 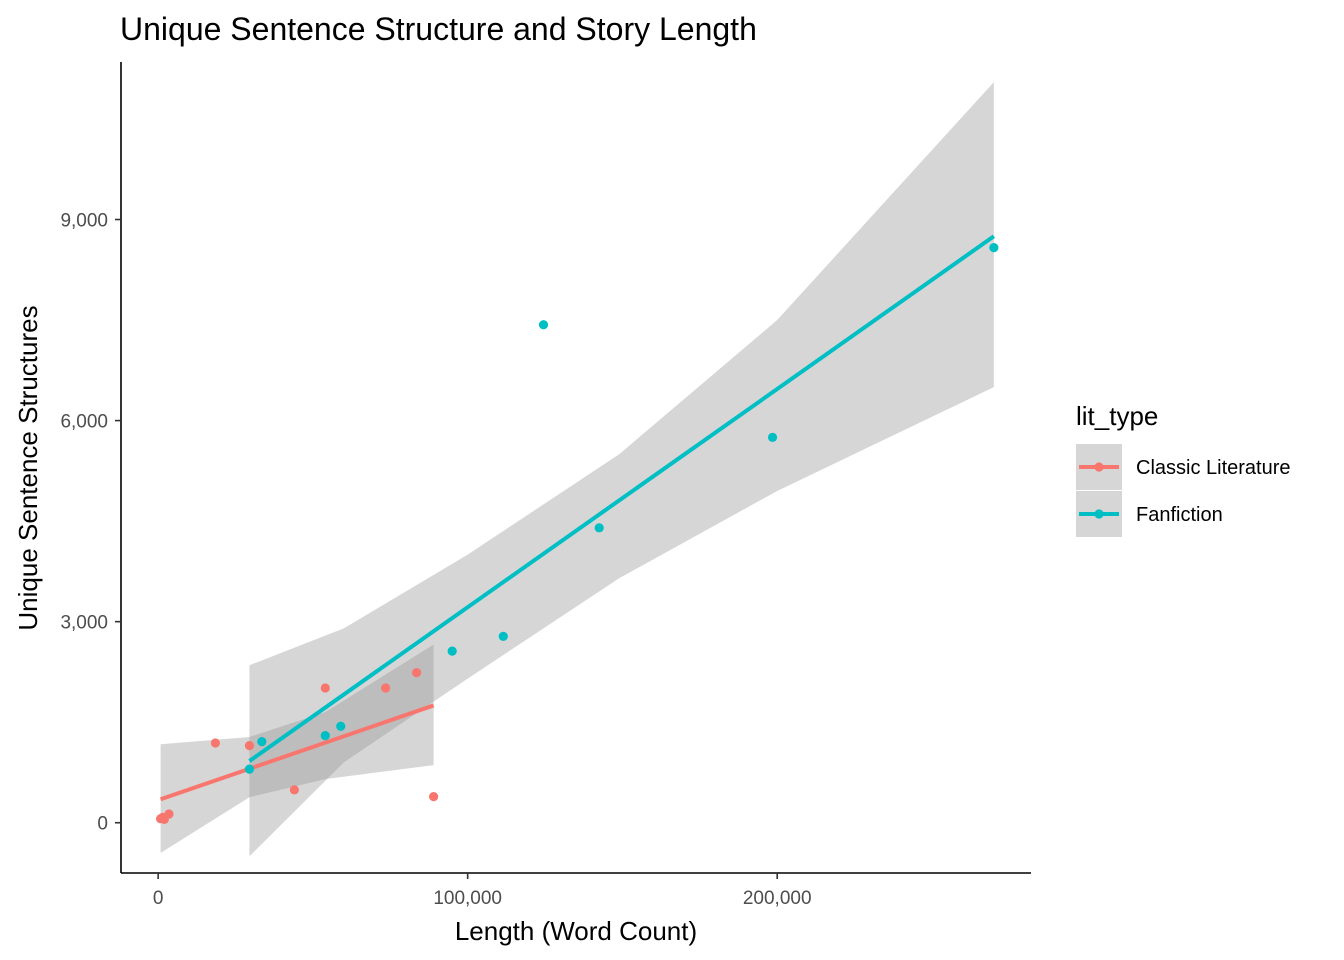 What do you see at coordinates (1099, 514) in the screenshot?
I see `legend-point-fanfiction` at bounding box center [1099, 514].